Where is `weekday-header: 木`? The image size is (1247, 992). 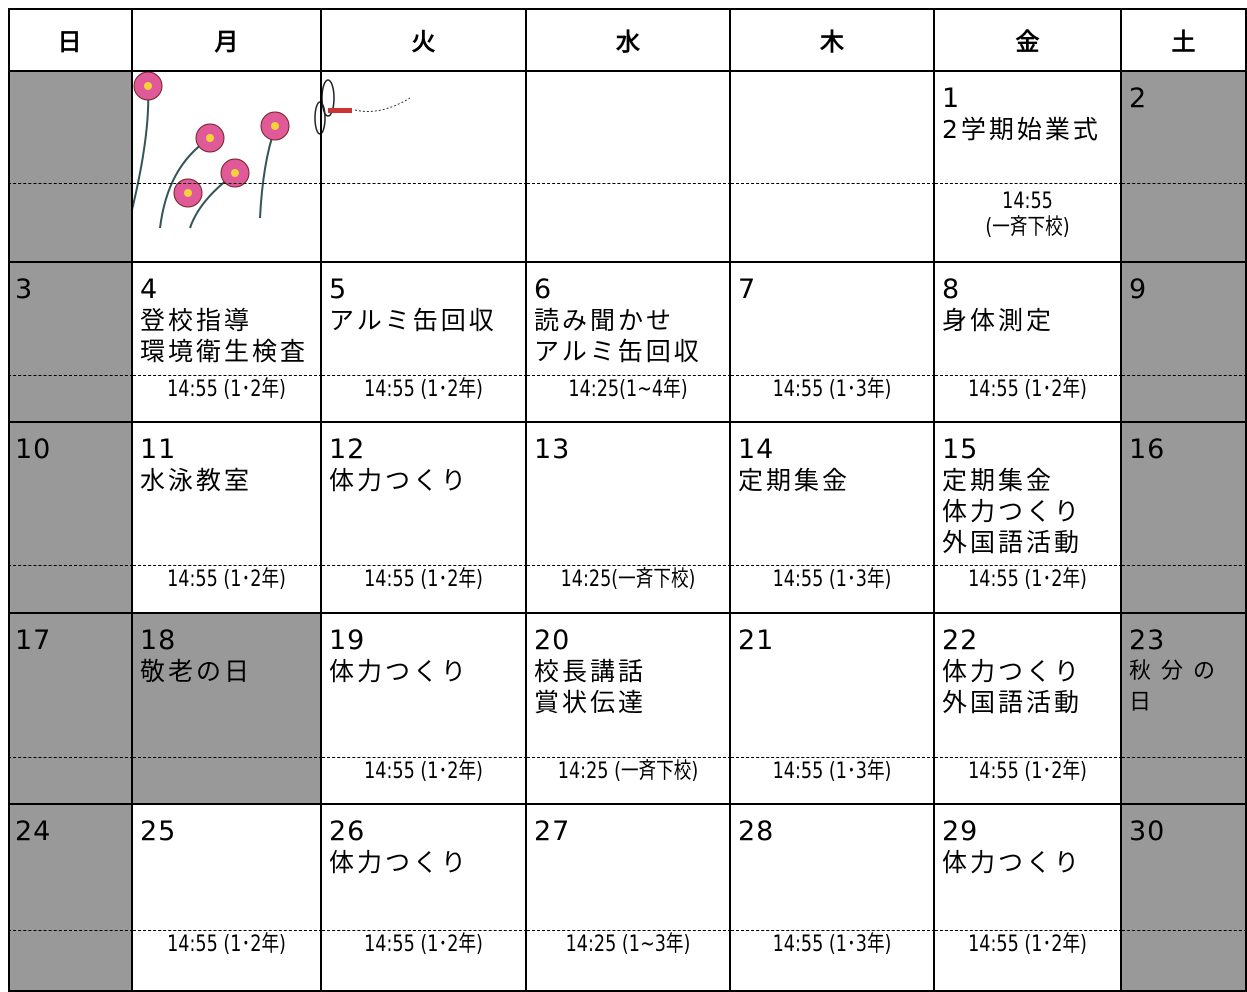 weekday-header: 木 is located at coordinates (833, 40).